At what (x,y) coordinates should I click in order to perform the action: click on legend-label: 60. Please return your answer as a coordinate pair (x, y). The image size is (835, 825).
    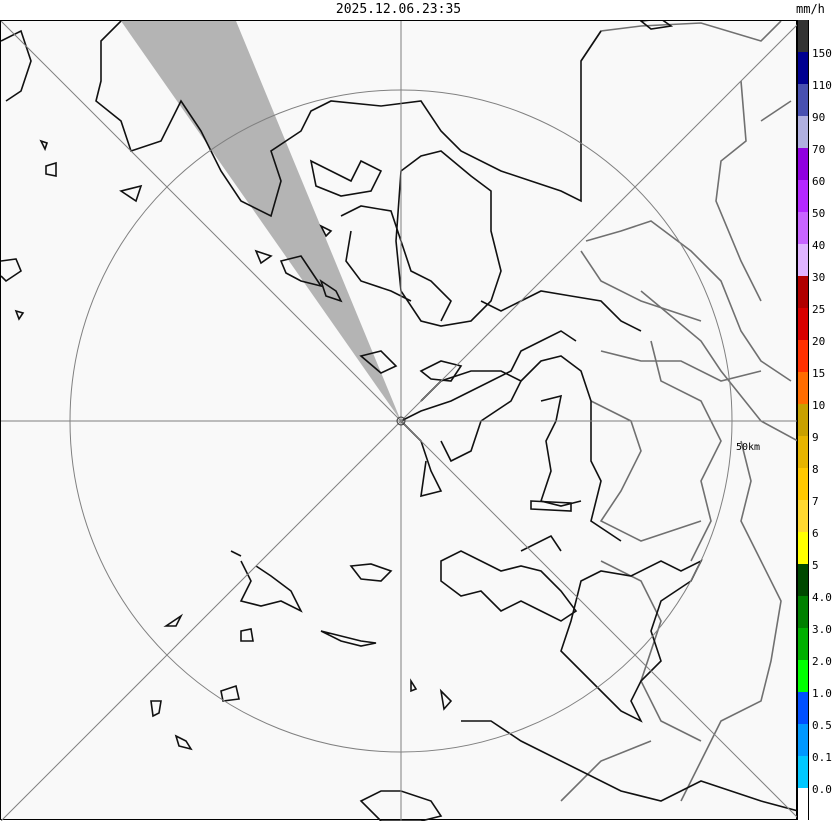
    Looking at the image, I should click on (819, 181).